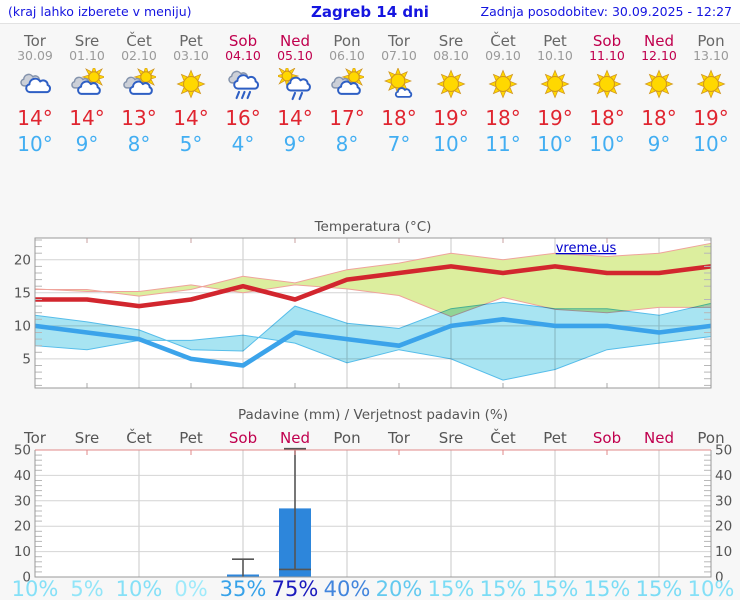 This screenshot has height=600, width=740. Describe the element at coordinates (191, 55) in the screenshot. I see `day-date: 03.10` at that location.